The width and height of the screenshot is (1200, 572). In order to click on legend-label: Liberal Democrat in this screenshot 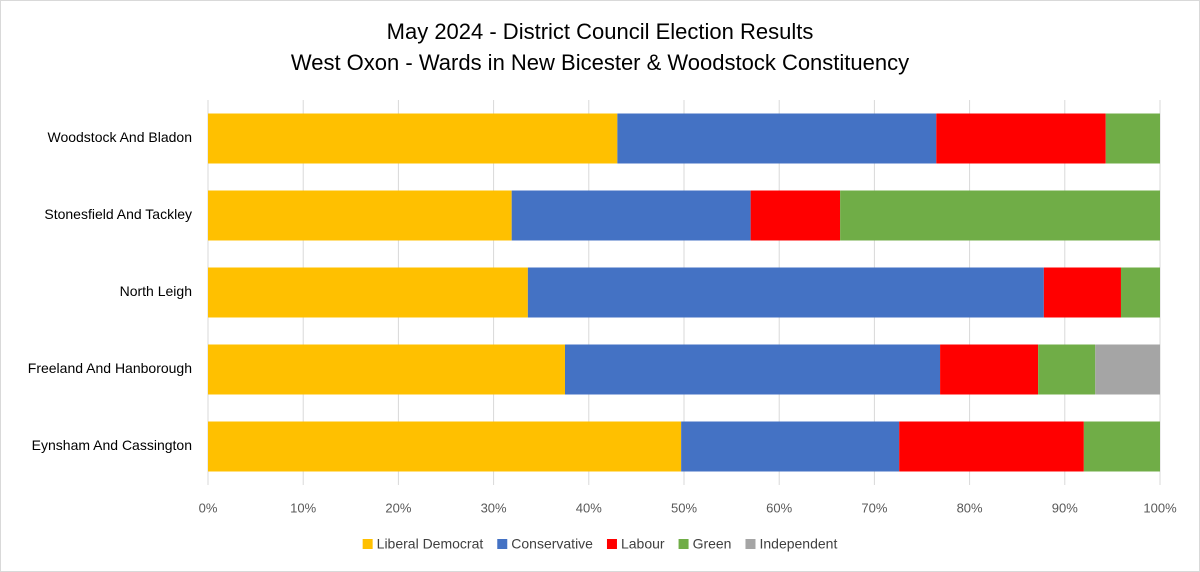, I will do `click(430, 544)`.